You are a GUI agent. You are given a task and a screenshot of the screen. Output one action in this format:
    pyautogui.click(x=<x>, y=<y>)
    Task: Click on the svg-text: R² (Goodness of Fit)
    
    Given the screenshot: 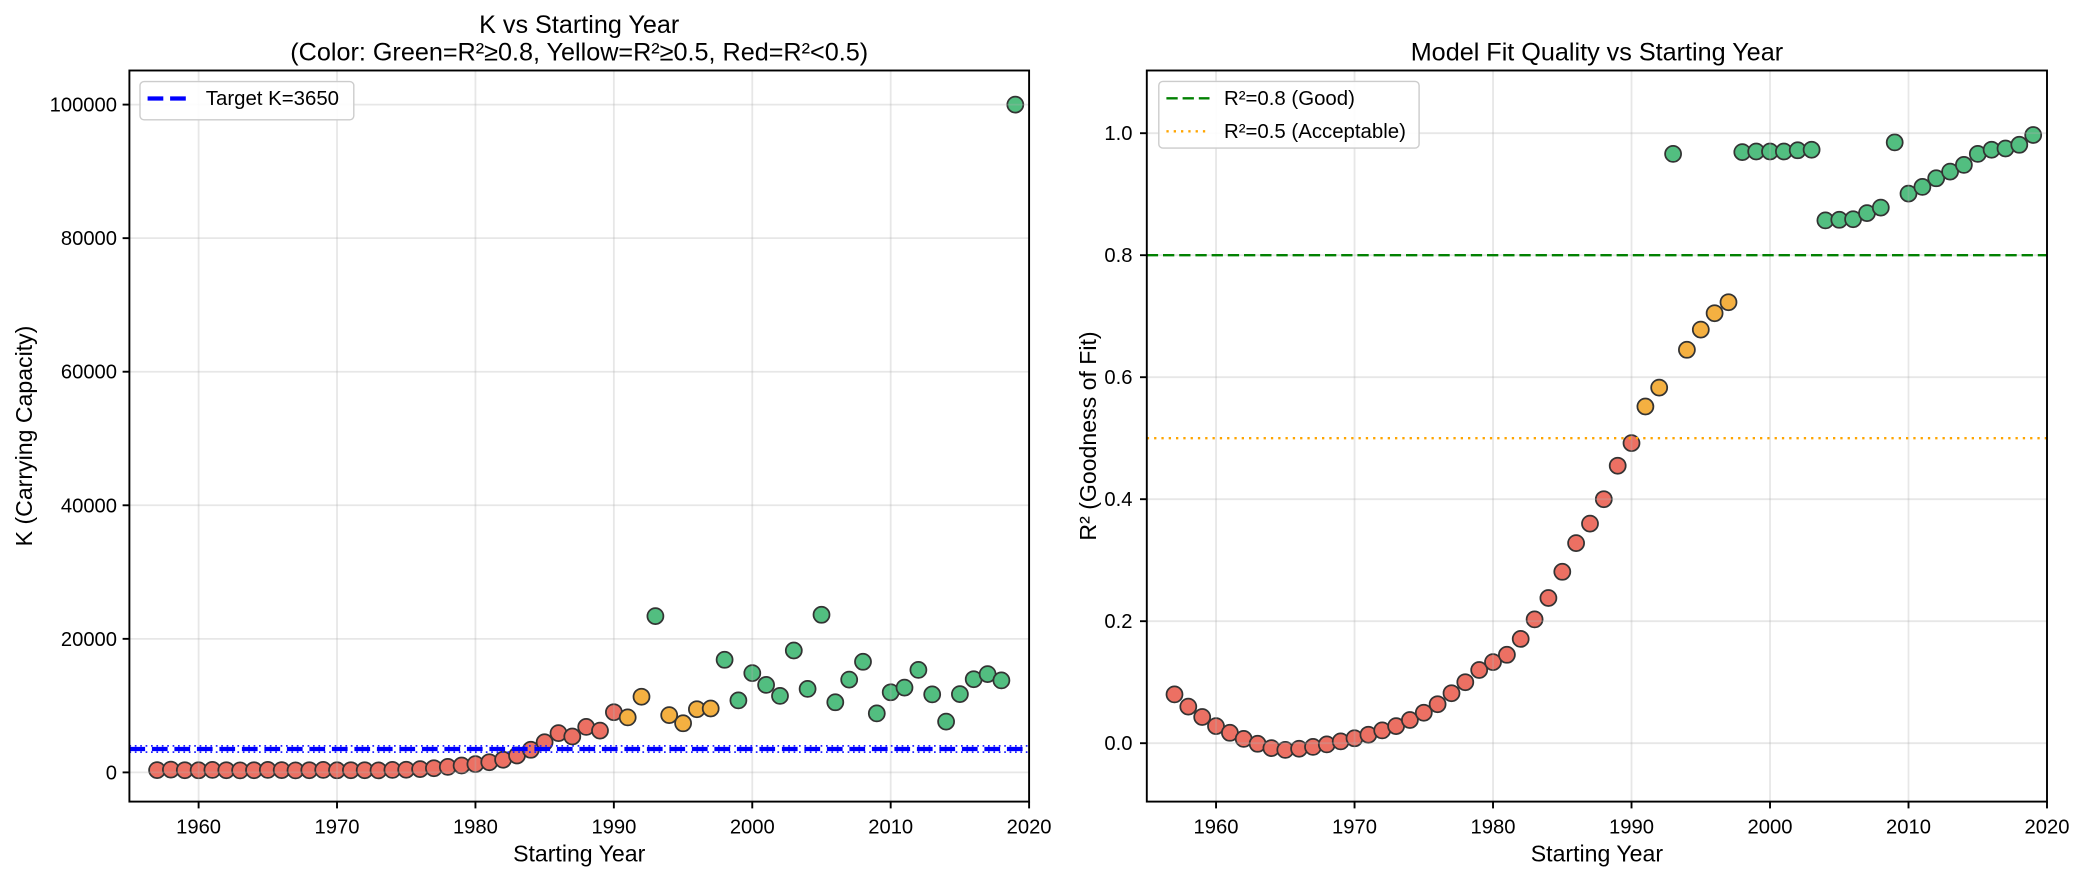 What is the action you would take?
    pyautogui.click(x=1088, y=435)
    